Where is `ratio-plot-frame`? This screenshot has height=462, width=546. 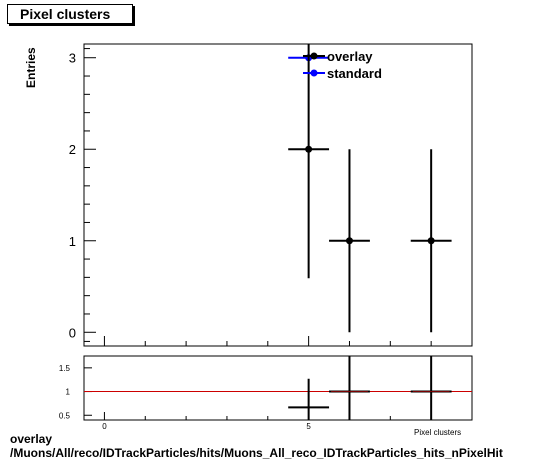
ratio-plot-frame is located at coordinates (278, 388).